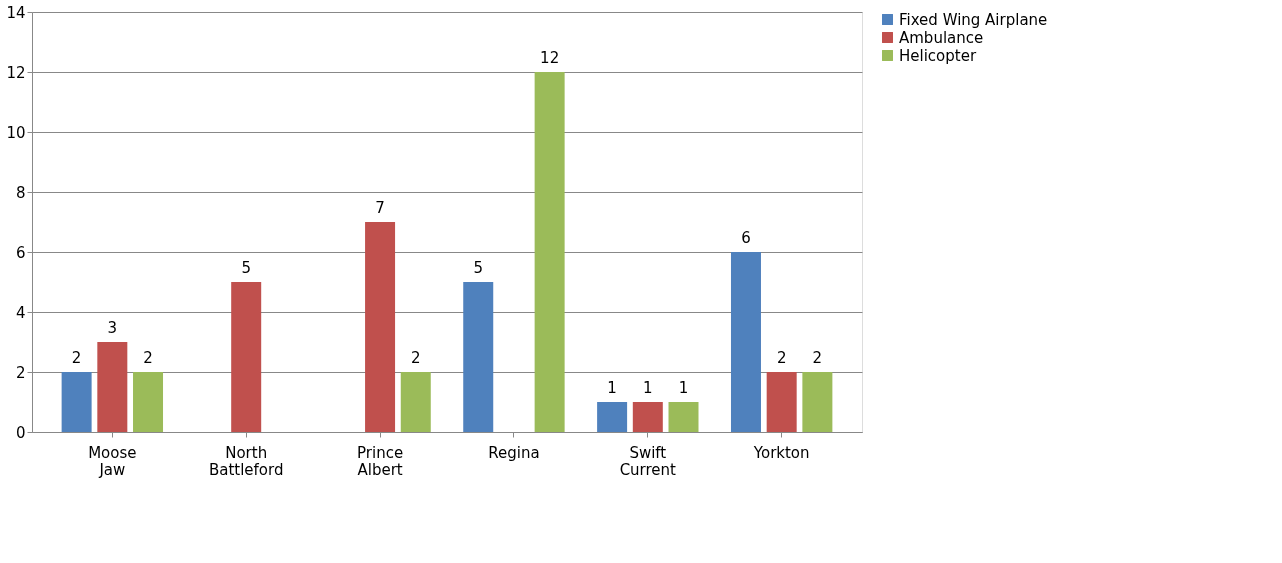 Image resolution: width=1282 pixels, height=563 pixels. What do you see at coordinates (746, 238) in the screenshot?
I see `data-label: 6` at bounding box center [746, 238].